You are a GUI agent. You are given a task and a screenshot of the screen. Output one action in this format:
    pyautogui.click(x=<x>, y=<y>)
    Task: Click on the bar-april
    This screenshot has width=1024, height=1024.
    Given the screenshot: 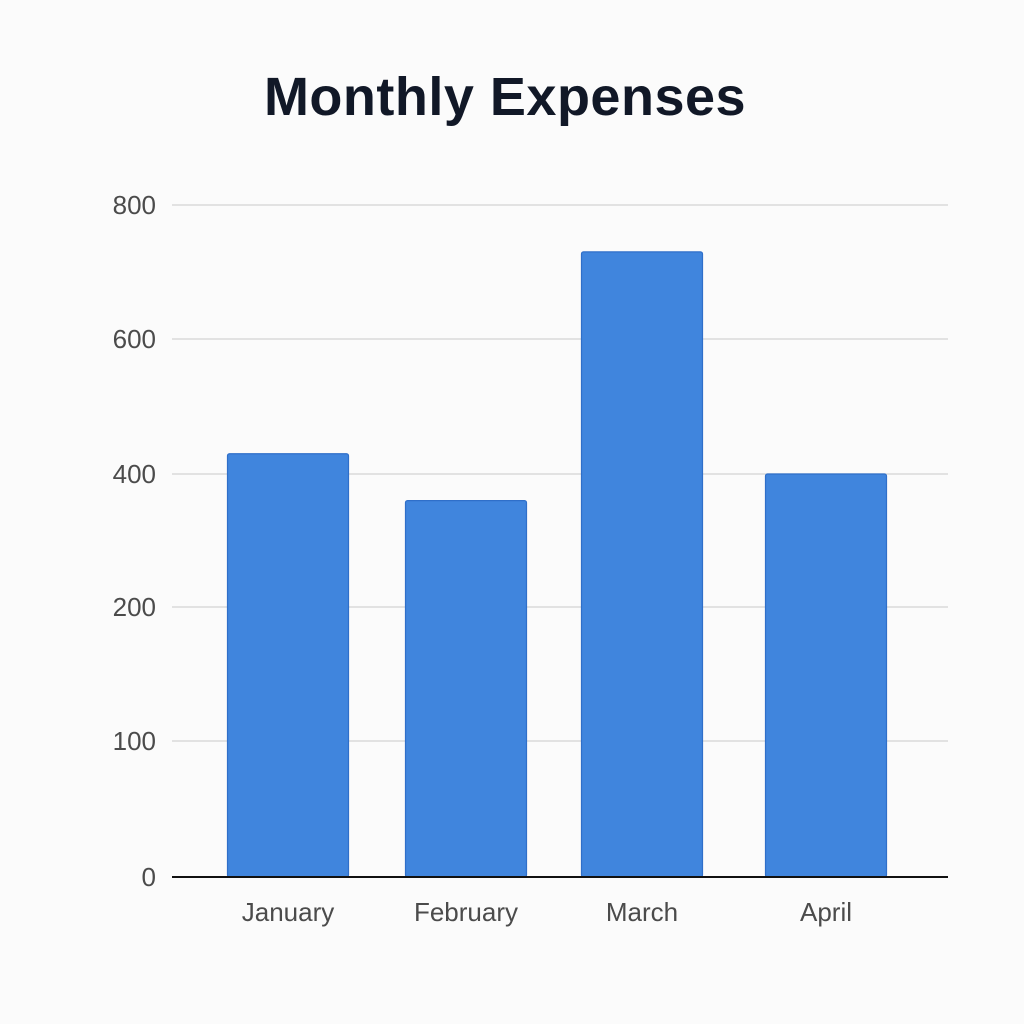 What is the action you would take?
    pyautogui.click(x=826, y=675)
    